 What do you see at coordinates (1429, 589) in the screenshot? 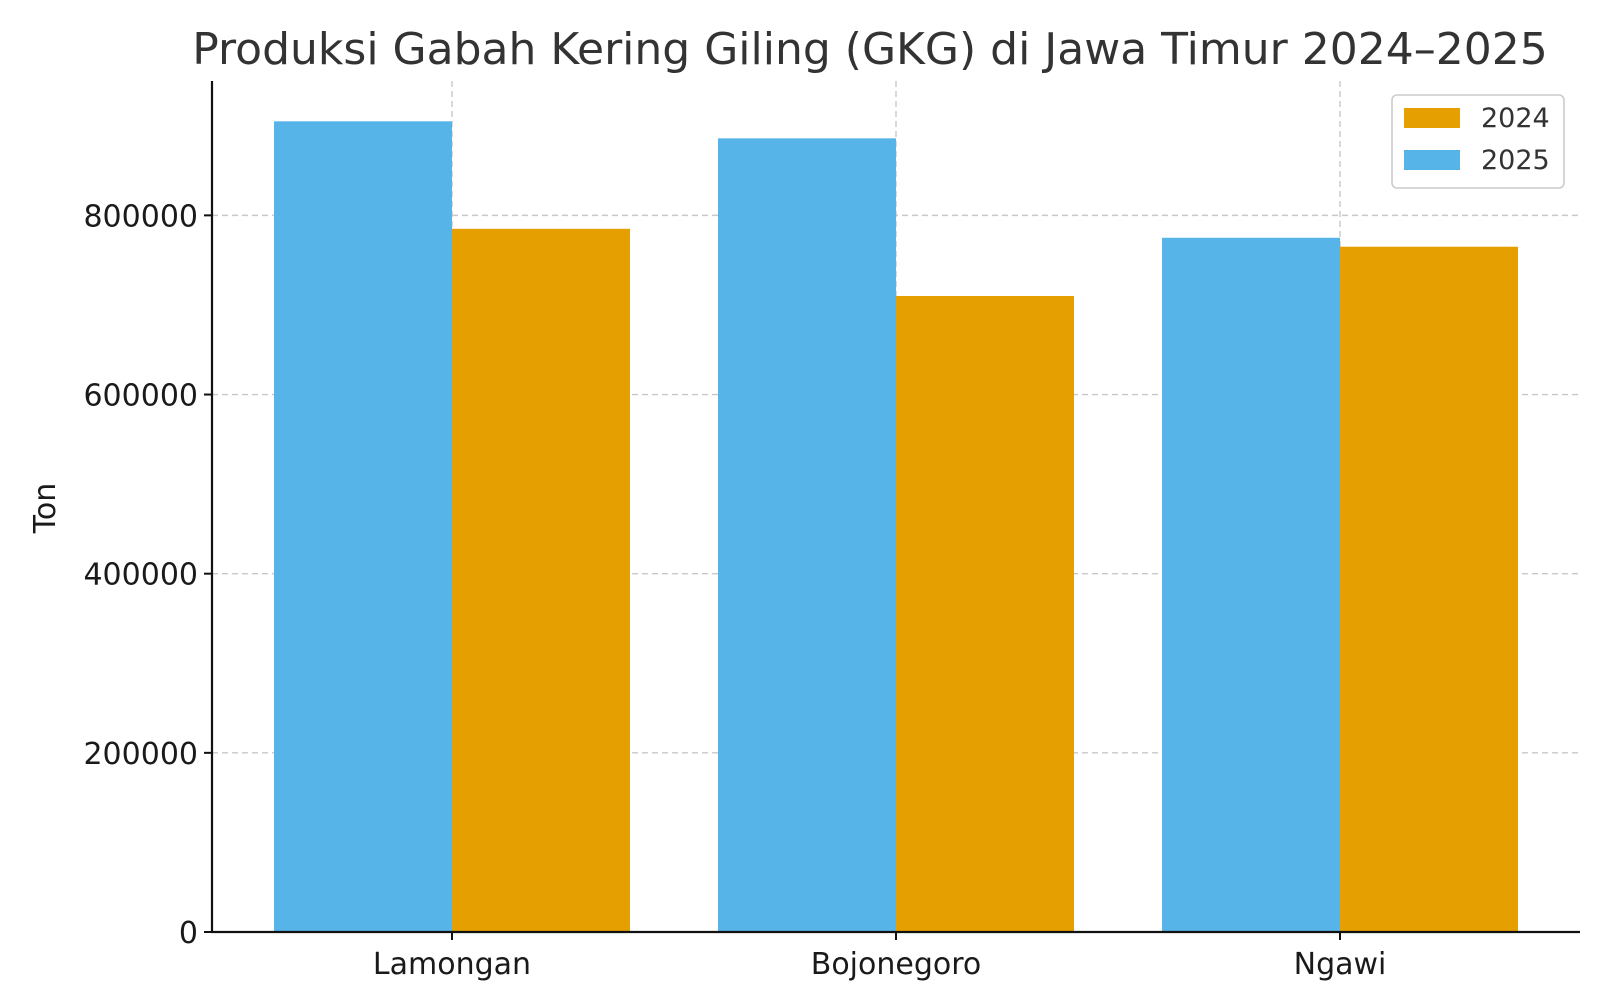
I see `bar-2024-ngawi` at bounding box center [1429, 589].